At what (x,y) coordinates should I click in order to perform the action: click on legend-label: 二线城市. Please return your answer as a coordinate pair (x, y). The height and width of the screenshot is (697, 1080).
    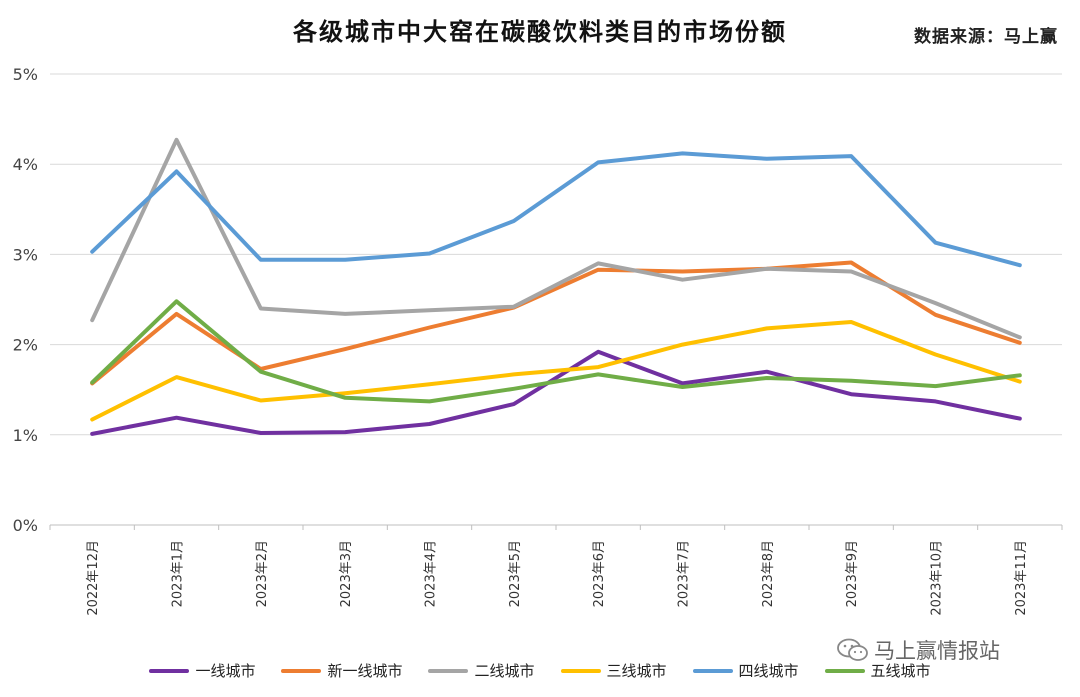
    Looking at the image, I should click on (504, 671).